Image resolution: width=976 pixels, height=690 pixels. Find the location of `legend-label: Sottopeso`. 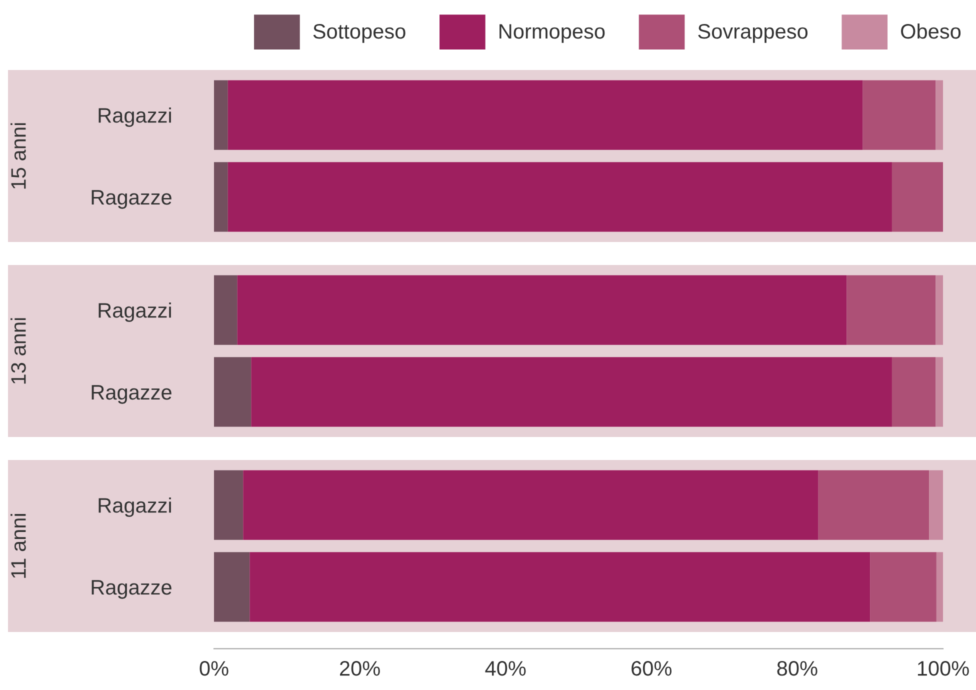

legend-label: Sottopeso is located at coordinates (359, 33).